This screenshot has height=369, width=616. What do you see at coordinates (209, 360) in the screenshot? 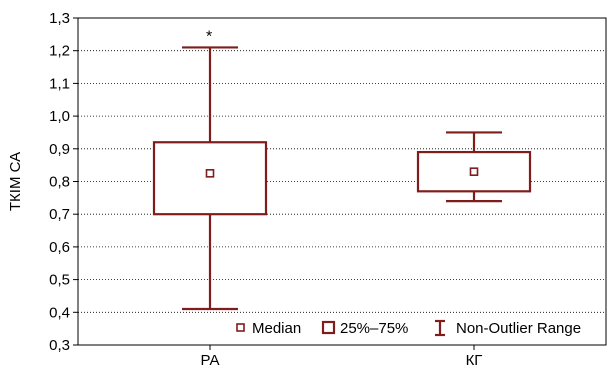
I see `x-tick-label: РА` at bounding box center [209, 360].